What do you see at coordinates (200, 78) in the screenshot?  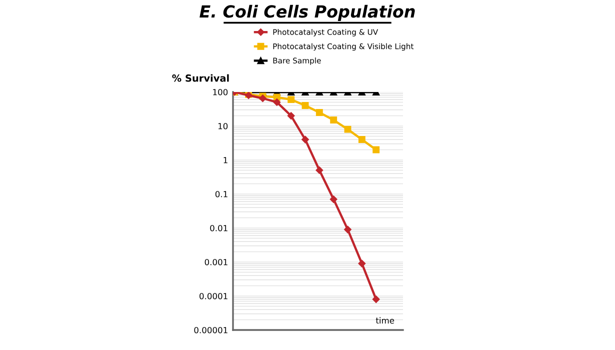 I see `y-axis-title: % Survival` at bounding box center [200, 78].